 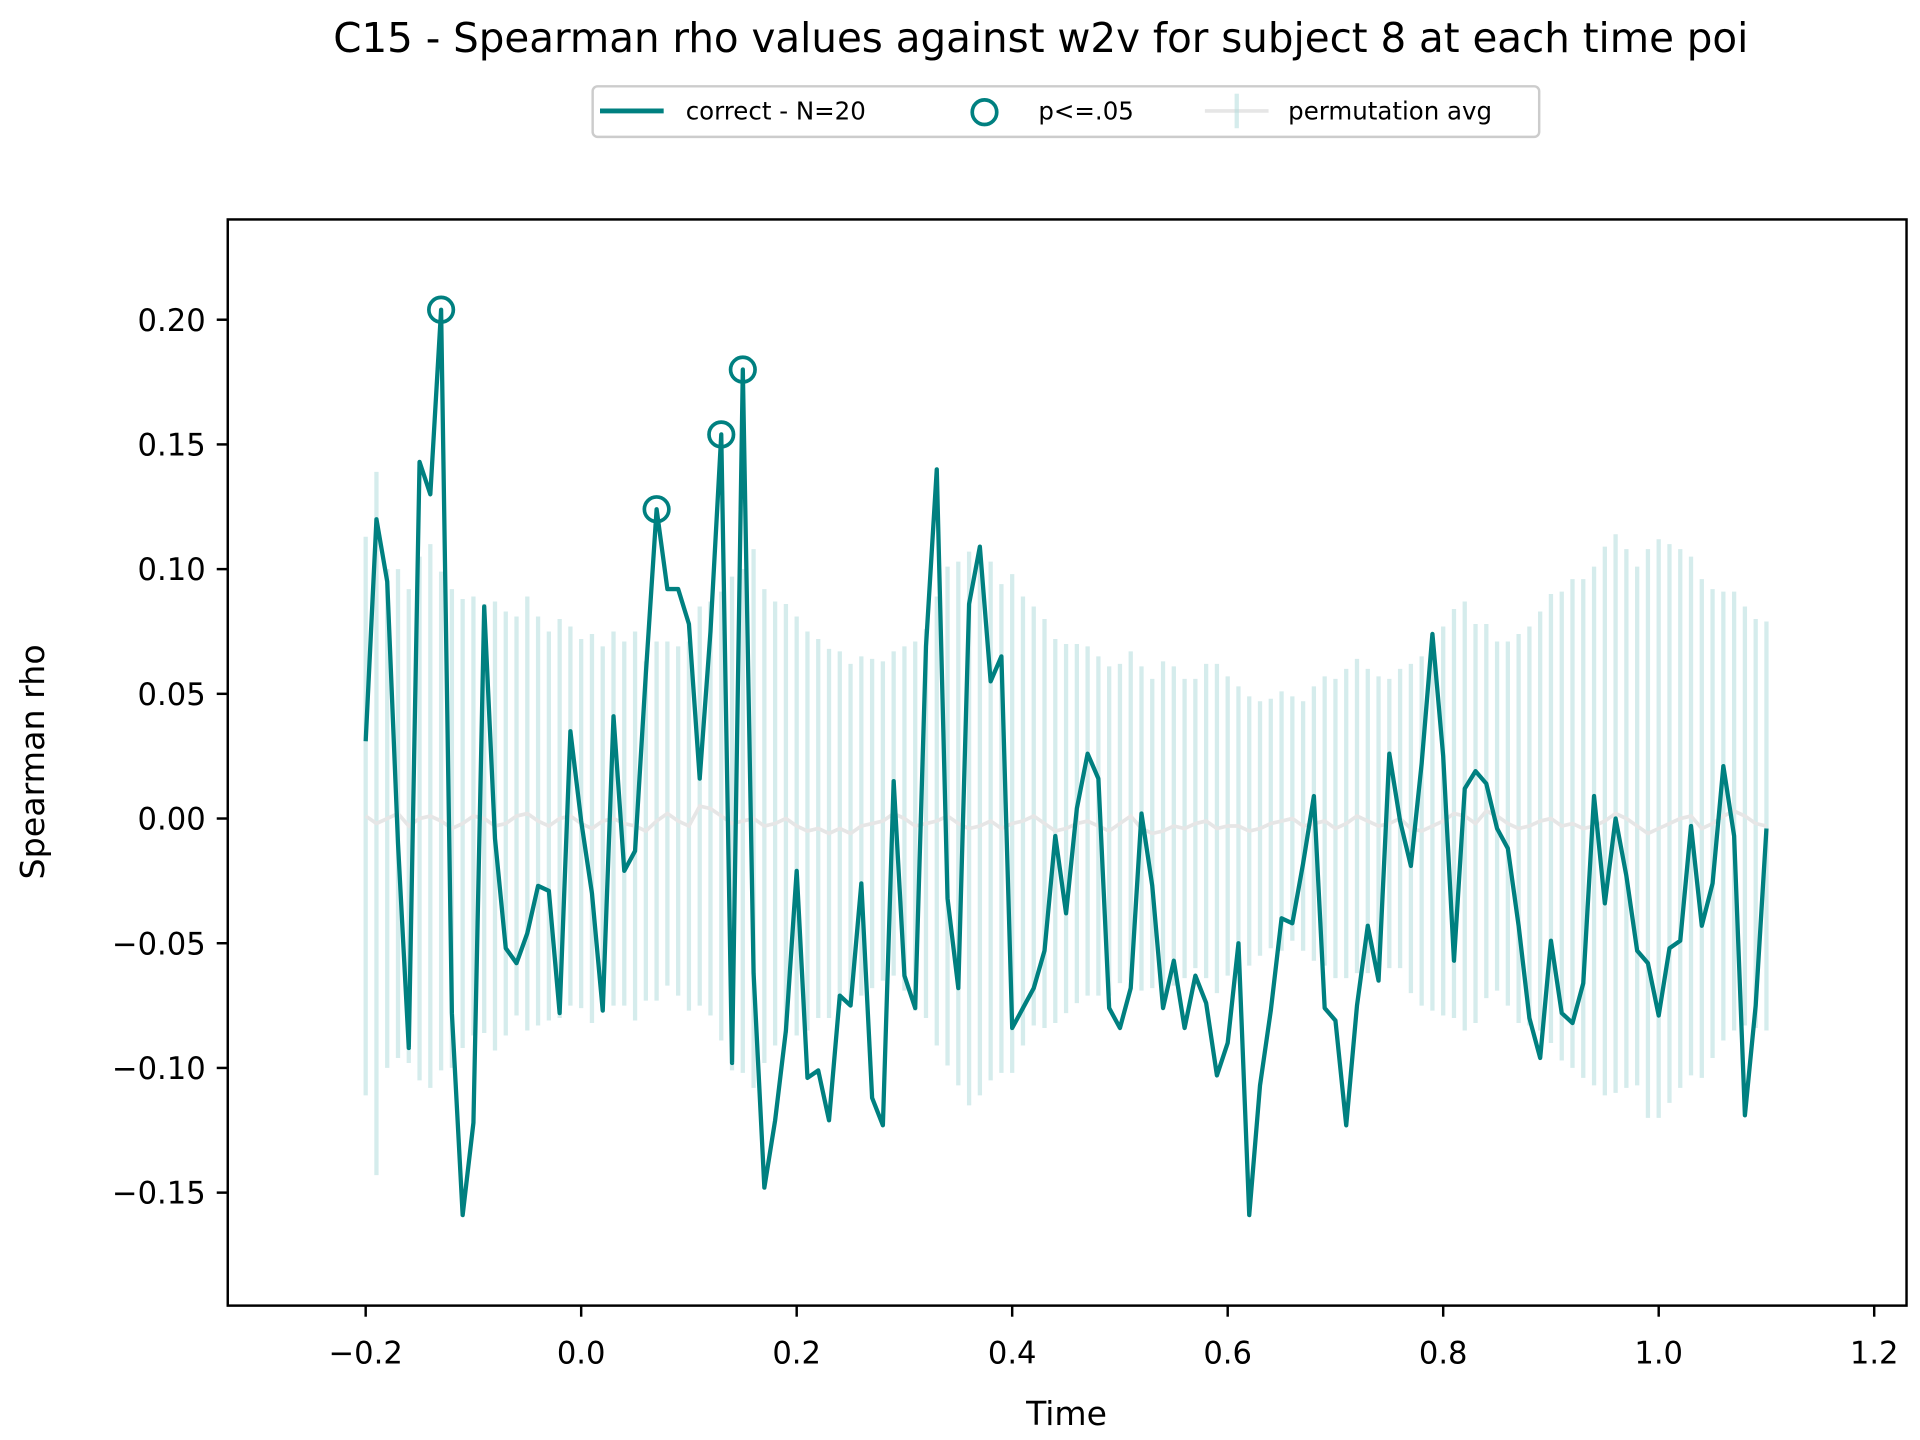 I want to click on y-tick-label: −0.15, so click(x=159, y=1194).